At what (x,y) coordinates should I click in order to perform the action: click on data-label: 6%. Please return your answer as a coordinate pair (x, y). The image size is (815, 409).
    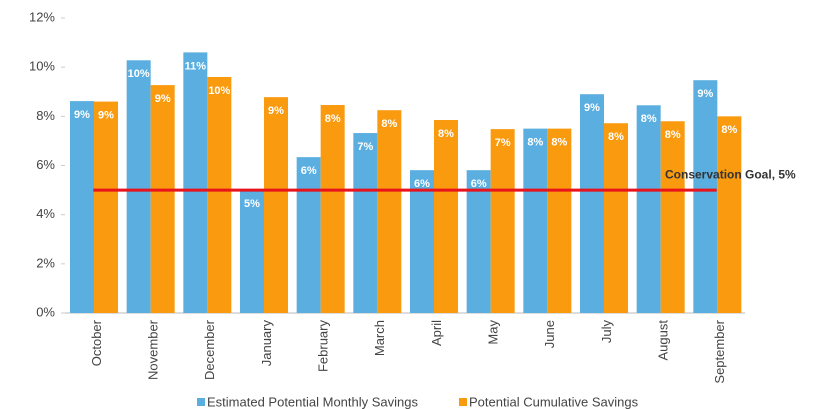
    Looking at the image, I should click on (309, 171).